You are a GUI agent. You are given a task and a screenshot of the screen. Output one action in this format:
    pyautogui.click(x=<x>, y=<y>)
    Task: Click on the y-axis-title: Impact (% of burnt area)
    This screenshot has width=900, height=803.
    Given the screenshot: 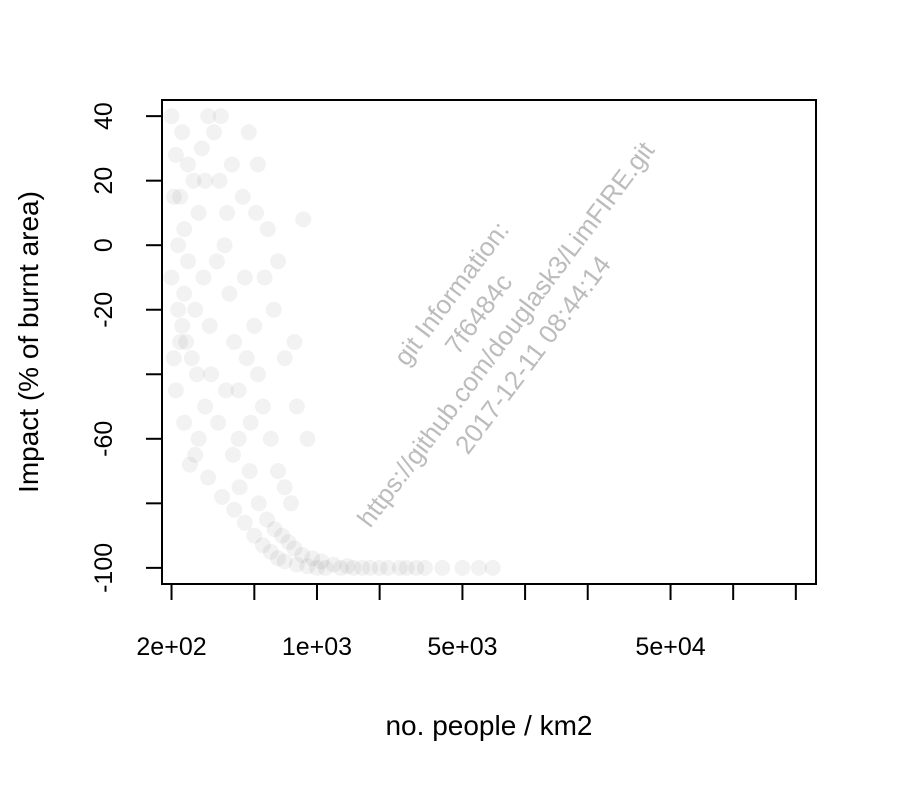 What is the action you would take?
    pyautogui.click(x=28, y=342)
    